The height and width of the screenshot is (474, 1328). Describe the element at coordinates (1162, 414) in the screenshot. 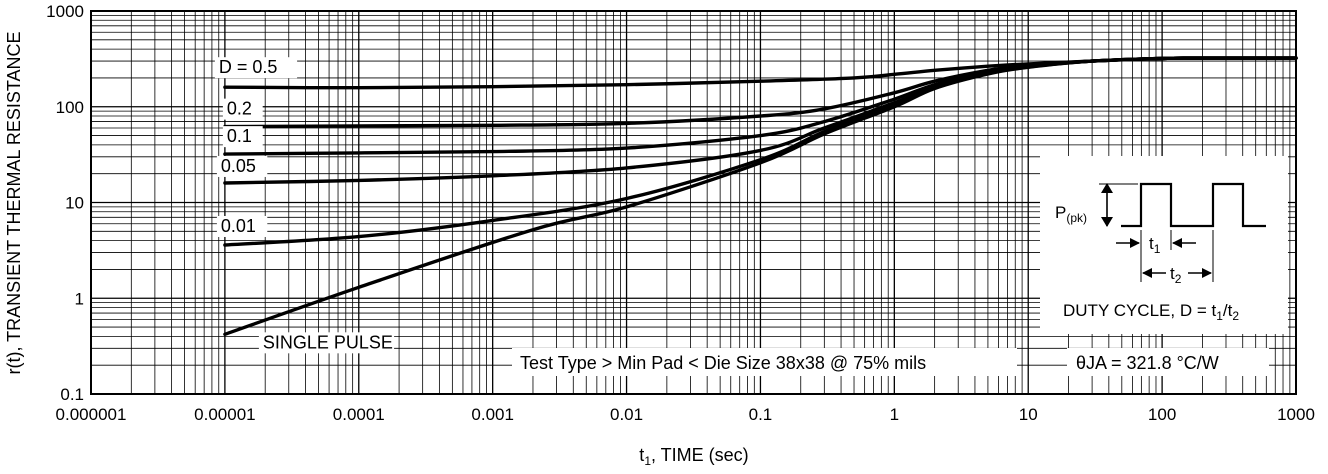

I see `x-tick-label: 100` at that location.